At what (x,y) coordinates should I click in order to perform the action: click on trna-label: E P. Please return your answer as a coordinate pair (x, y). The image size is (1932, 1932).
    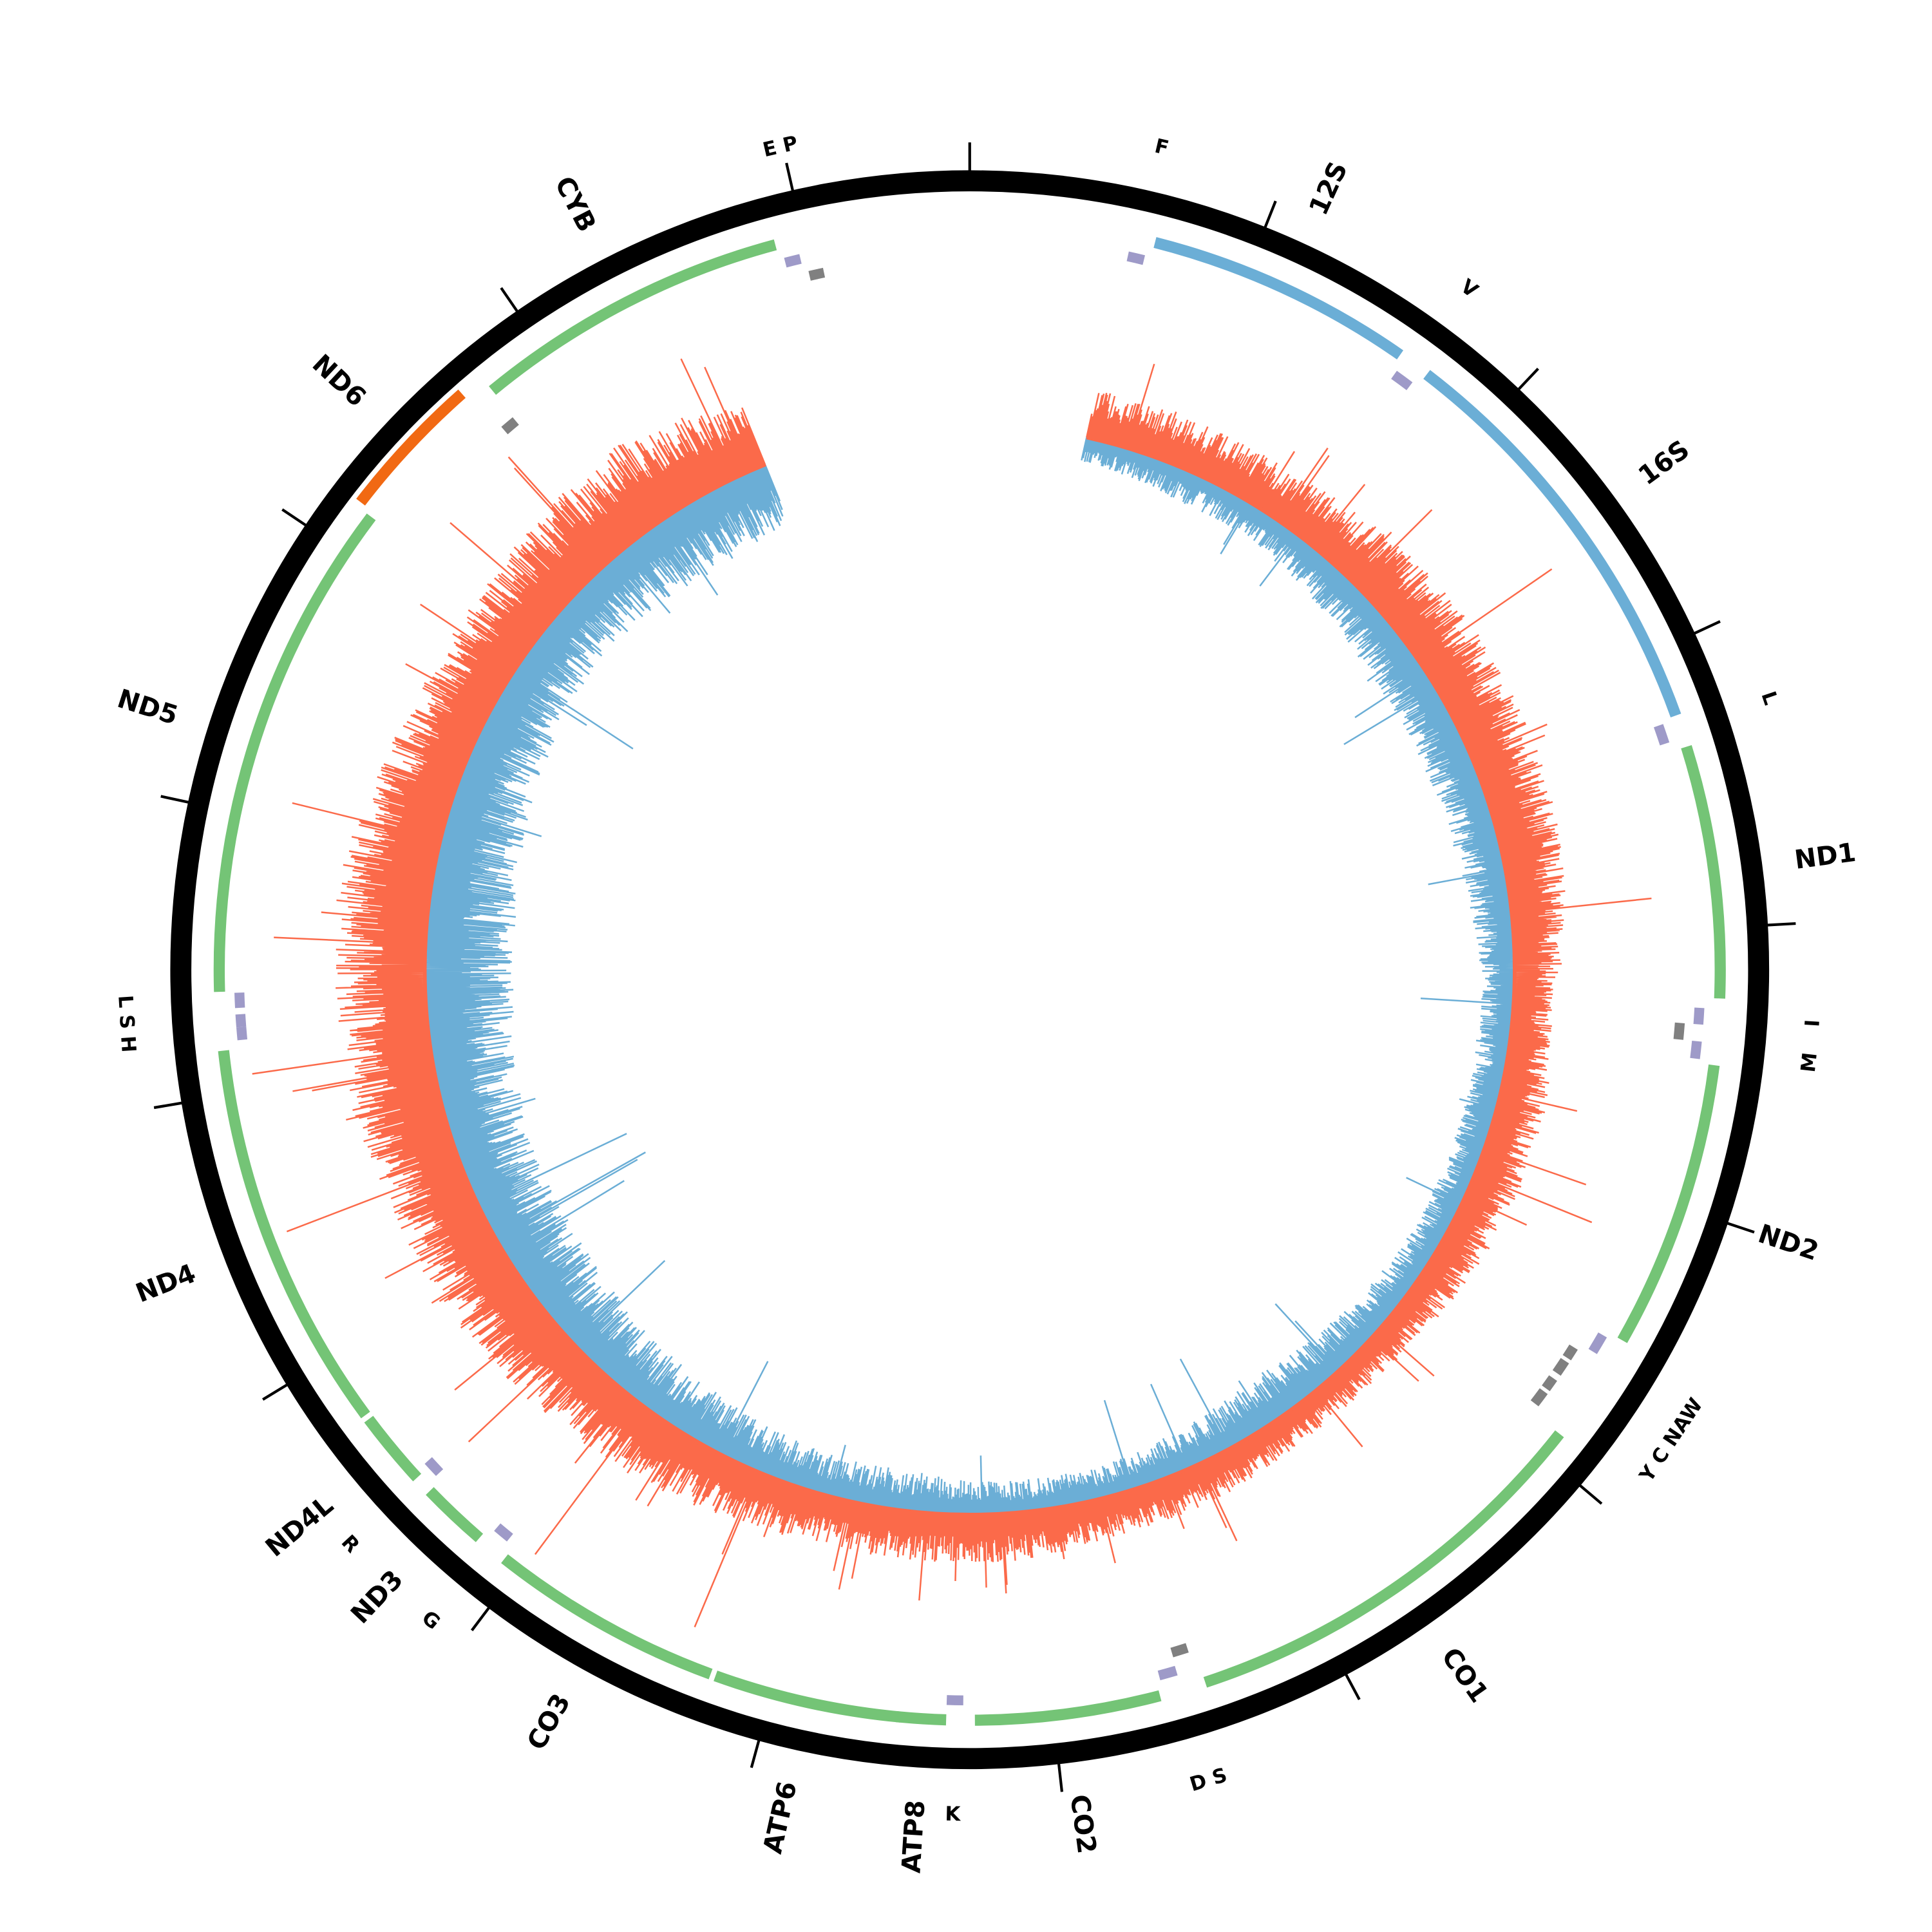
    Looking at the image, I should click on (781, 147).